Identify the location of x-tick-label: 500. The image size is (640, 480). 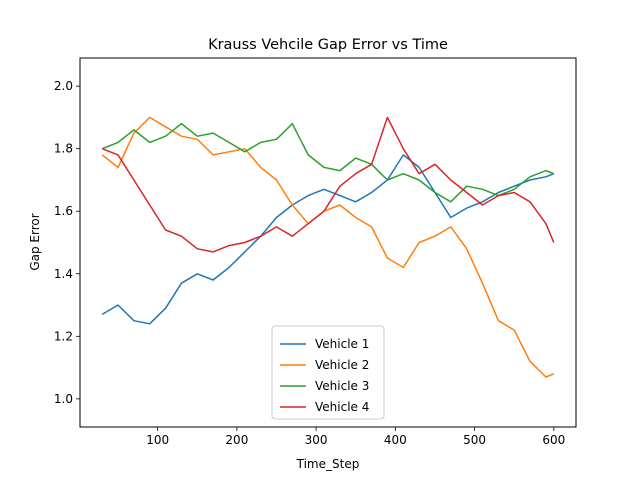
(474, 440).